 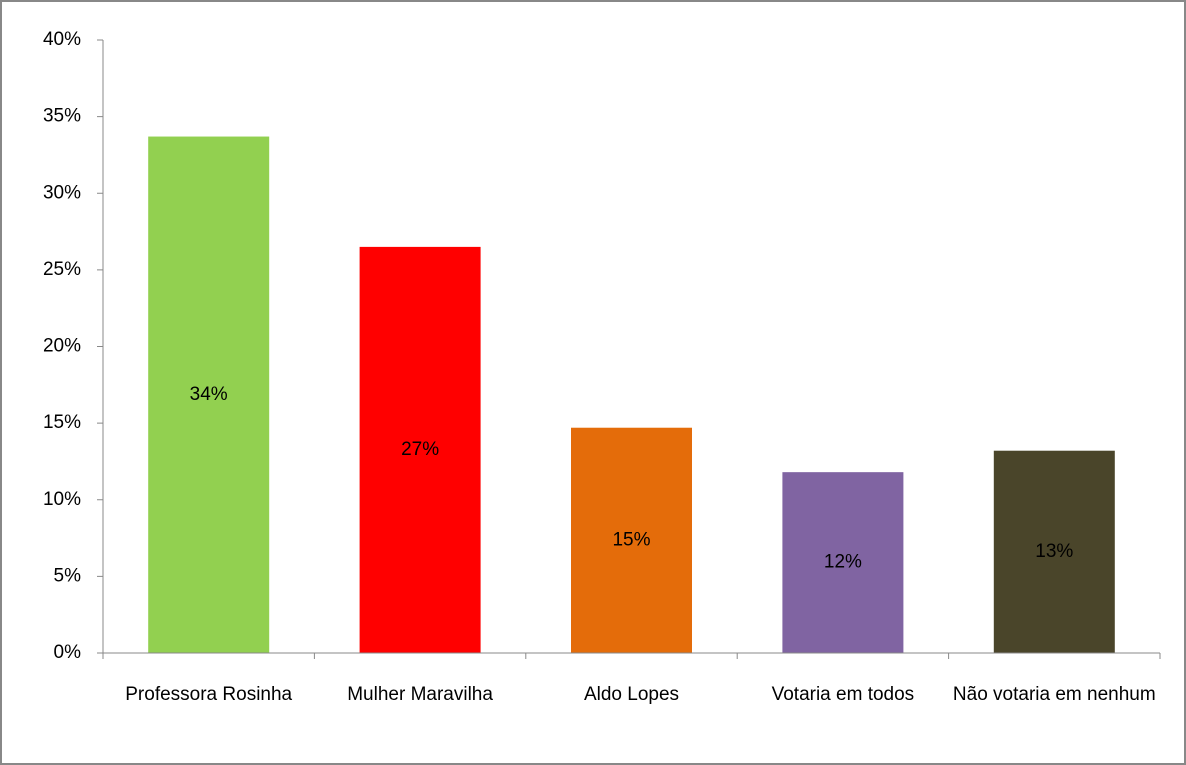 What do you see at coordinates (631, 694) in the screenshot?
I see `x-tick-label: Aldo Lopes` at bounding box center [631, 694].